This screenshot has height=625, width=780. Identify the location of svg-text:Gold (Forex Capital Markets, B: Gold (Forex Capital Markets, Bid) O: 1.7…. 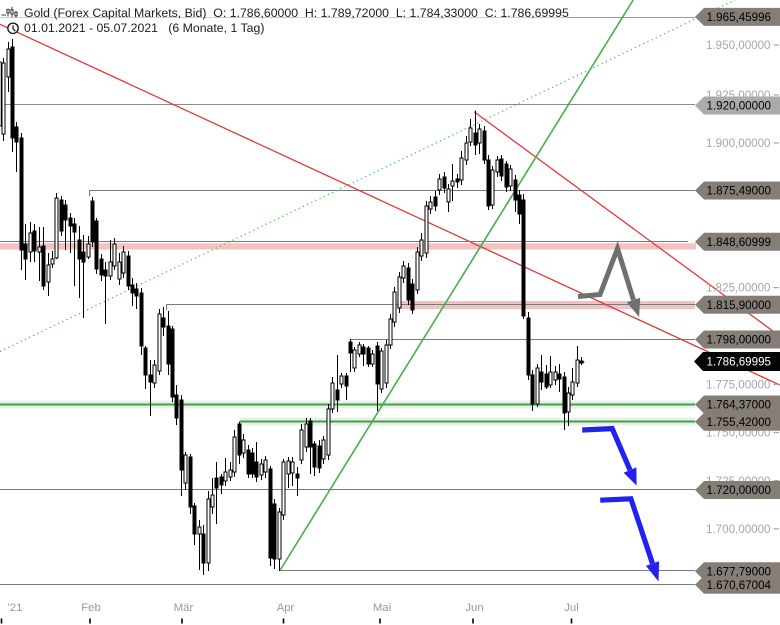
(296, 13).